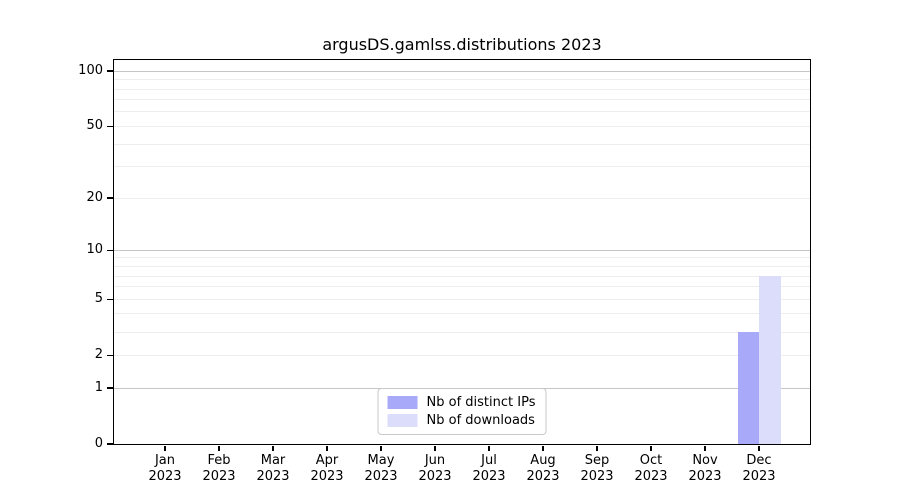  I want to click on x-tick-mar, so click(273, 448).